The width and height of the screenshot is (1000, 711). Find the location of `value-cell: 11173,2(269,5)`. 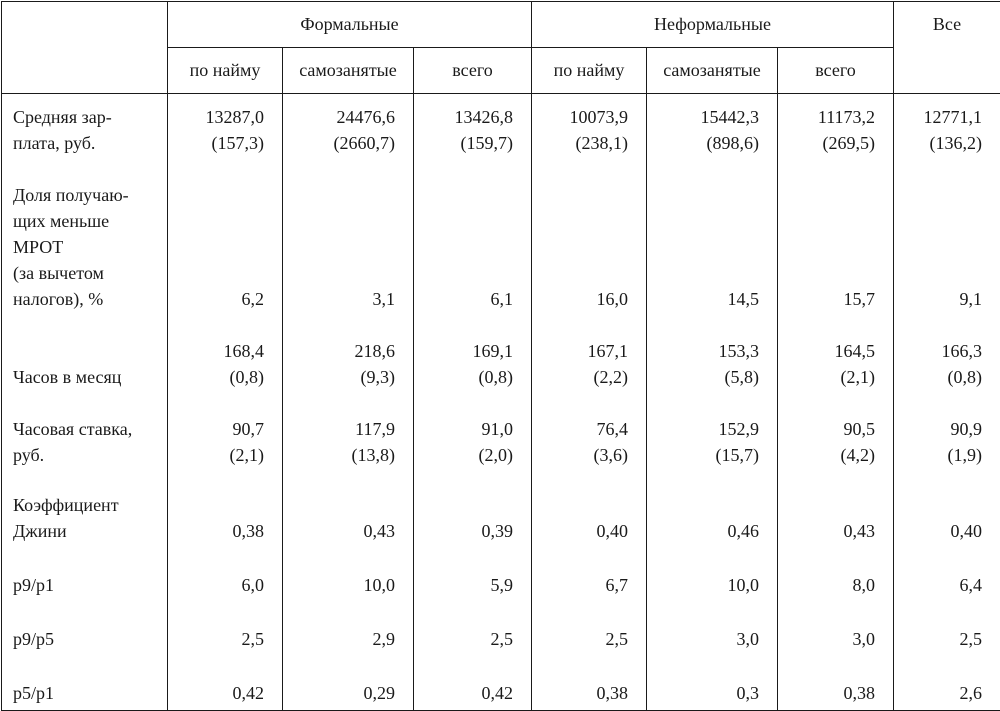

value-cell: 11173,2(269,5) is located at coordinates (836, 134).